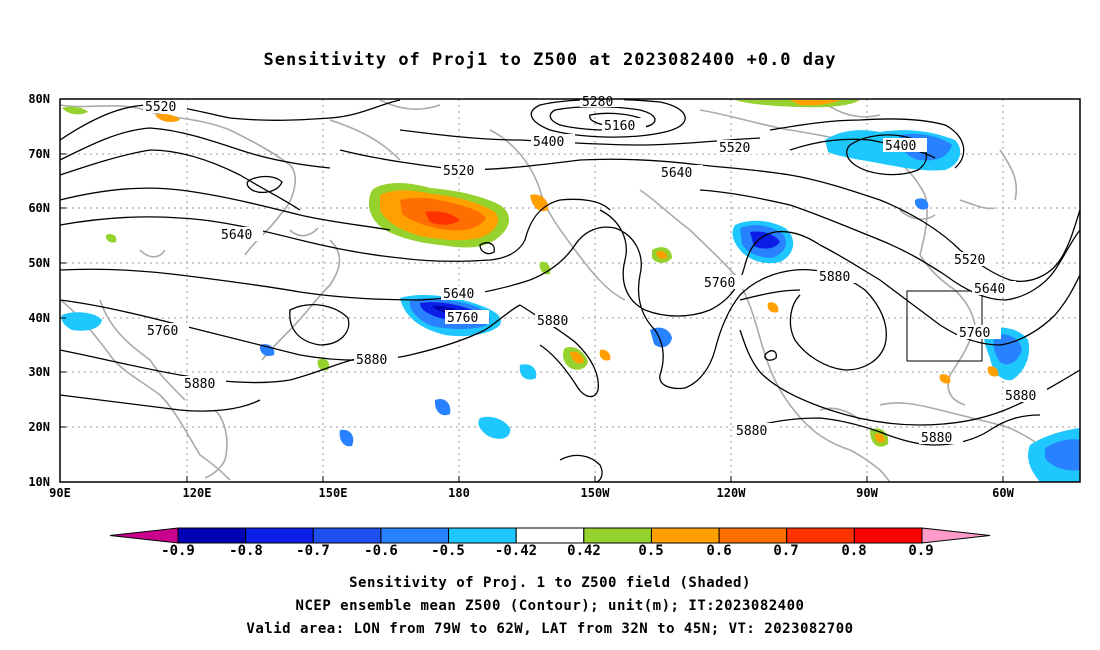 This screenshot has width=1100, height=650. Describe the element at coordinates (584, 551) in the screenshot. I see `colorbar-label: 0.42` at that location.